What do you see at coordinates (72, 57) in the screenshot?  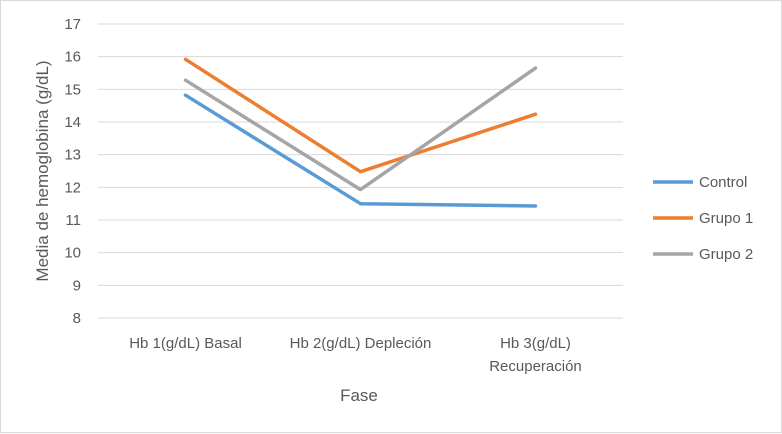 I see `y-tick-label: 16` at bounding box center [72, 57].